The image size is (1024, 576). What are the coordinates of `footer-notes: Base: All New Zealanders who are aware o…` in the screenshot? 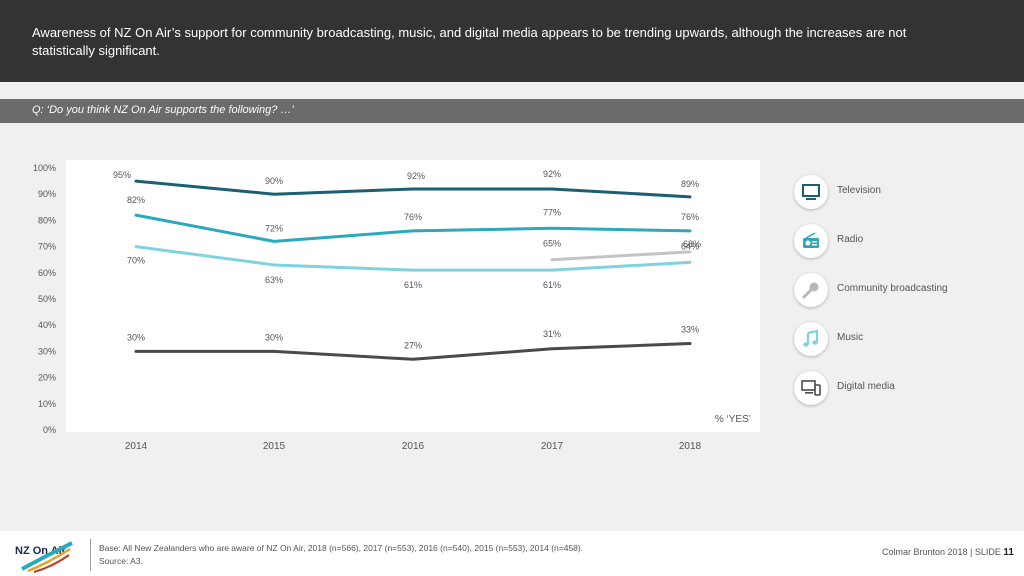 It's located at (341, 555).